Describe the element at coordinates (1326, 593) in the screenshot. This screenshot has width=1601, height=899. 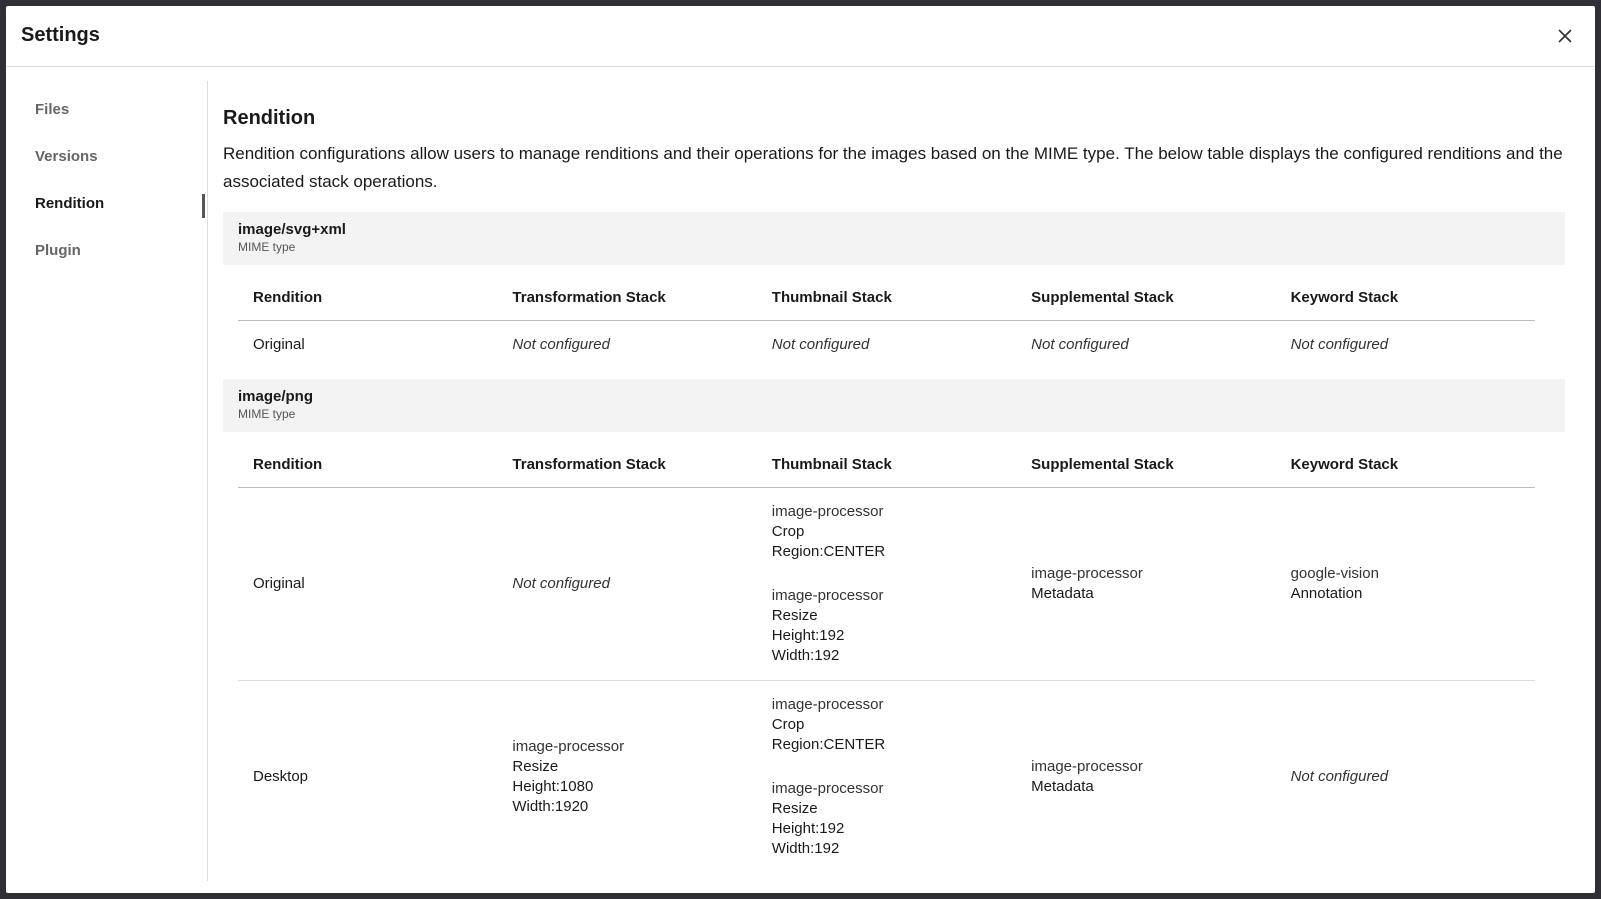
I see `operation-line: Annotation` at that location.